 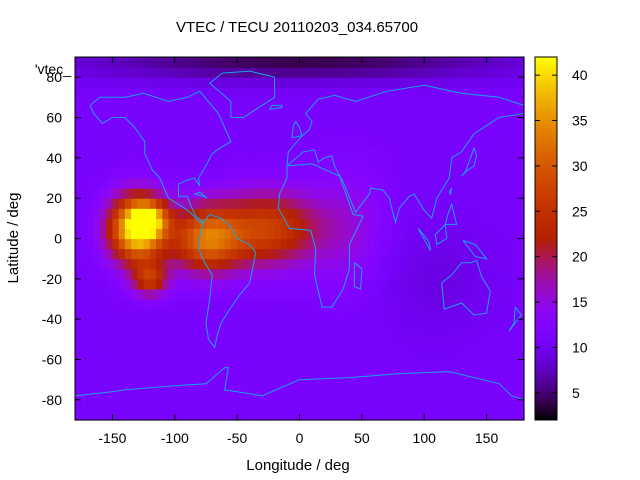 I want to click on coastline-segment, so click(x=451, y=213).